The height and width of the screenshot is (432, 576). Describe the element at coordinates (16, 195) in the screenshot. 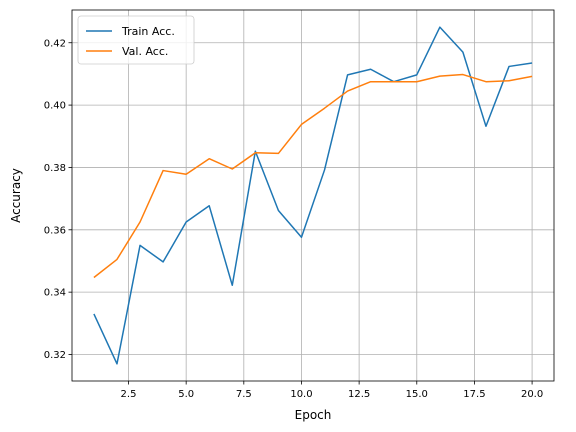

I see `y-axis-label: Accuracy` at that location.